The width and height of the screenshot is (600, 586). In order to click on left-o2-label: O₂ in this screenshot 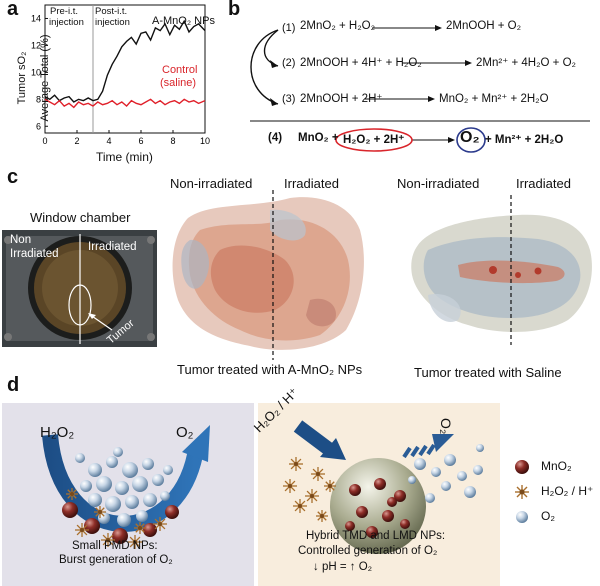, I will do `click(185, 432)`.